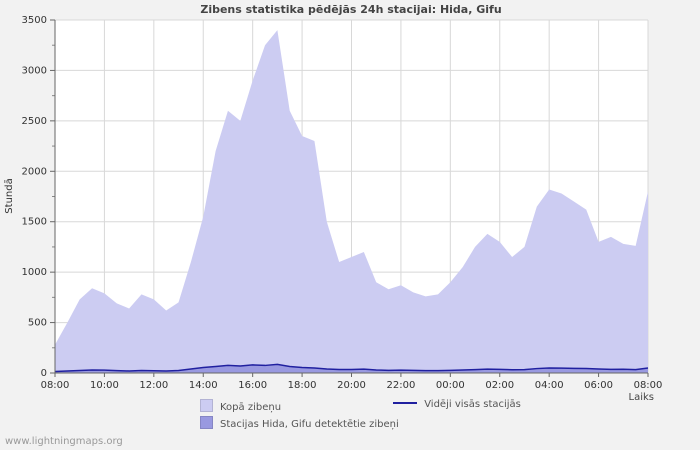 This screenshot has height=450, width=700. I want to click on svg-text: 18:00, so click(302, 385).